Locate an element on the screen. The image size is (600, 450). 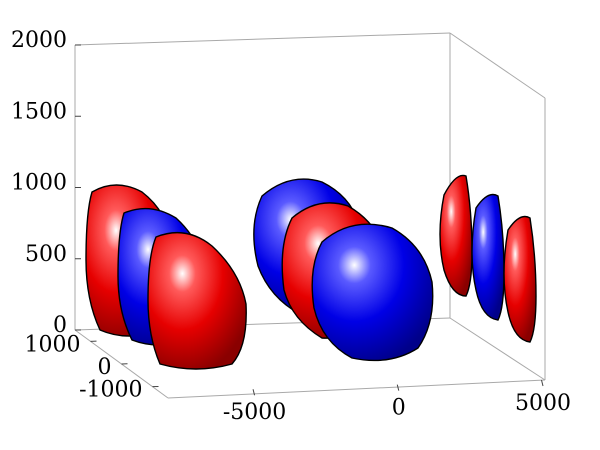
box-back-top-edge is located at coordinates (262, 39).